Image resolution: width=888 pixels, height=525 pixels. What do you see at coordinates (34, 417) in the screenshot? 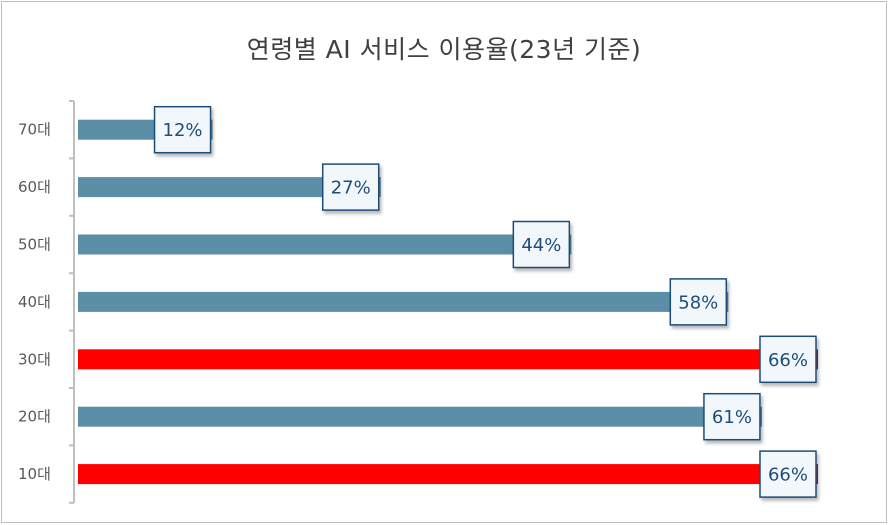
I see `y-tick-label: 20대` at bounding box center [34, 417].